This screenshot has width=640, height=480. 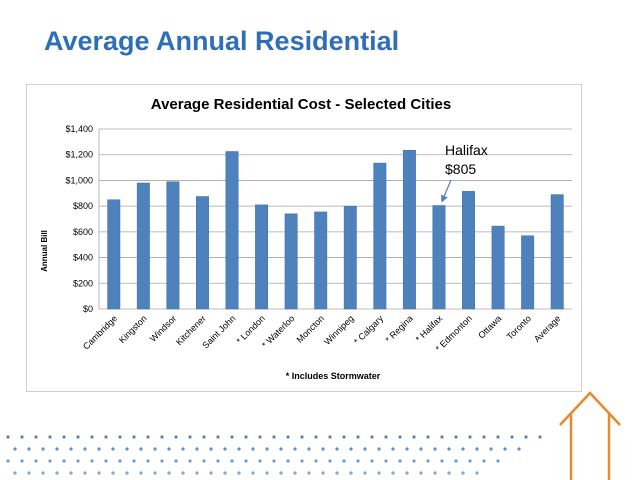 I want to click on y-tick-label: $600, so click(x=83, y=232).